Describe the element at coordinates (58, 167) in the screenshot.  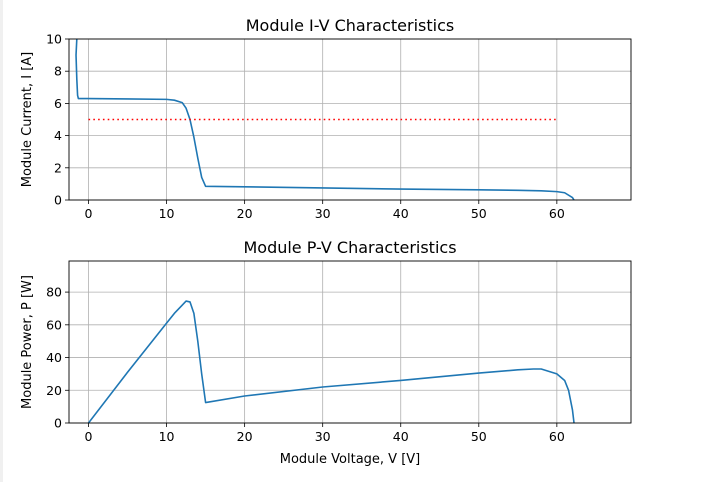
I see `y-tick-label: 2` at that location.